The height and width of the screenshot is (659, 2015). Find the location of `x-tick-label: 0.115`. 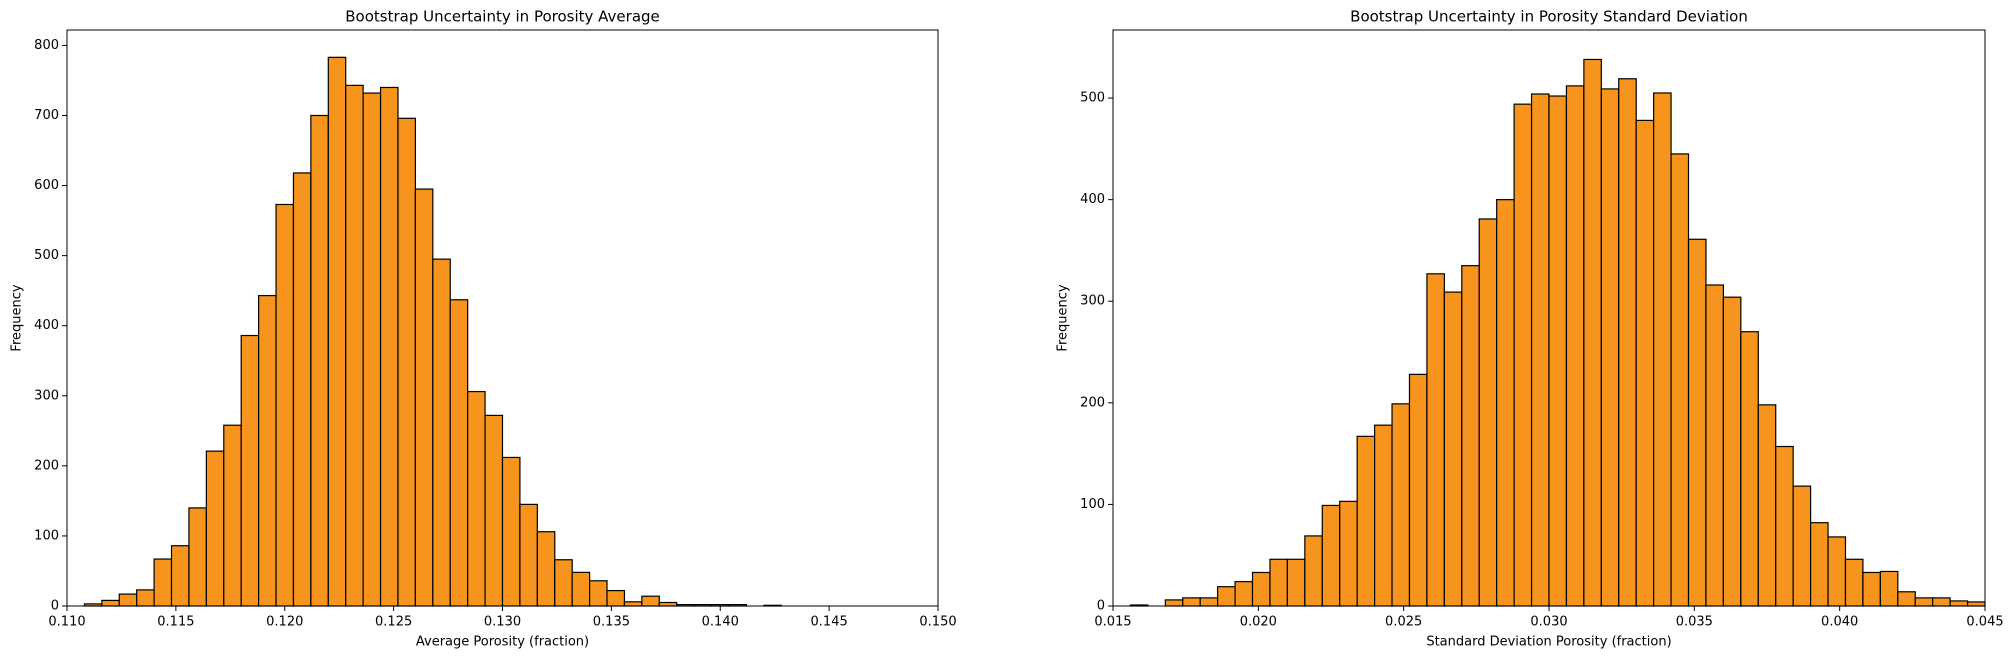

x-tick-label: 0.115 is located at coordinates (175, 622).